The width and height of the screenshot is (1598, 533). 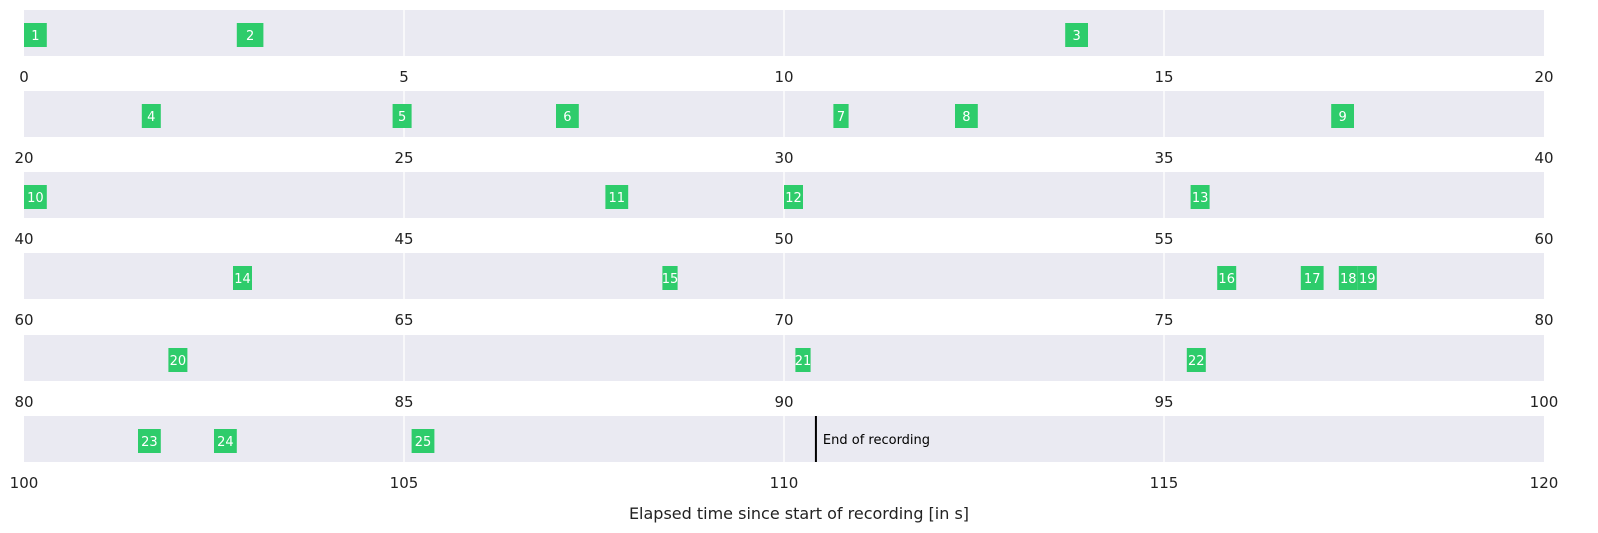 I want to click on event-marker: 11, so click(x=617, y=197).